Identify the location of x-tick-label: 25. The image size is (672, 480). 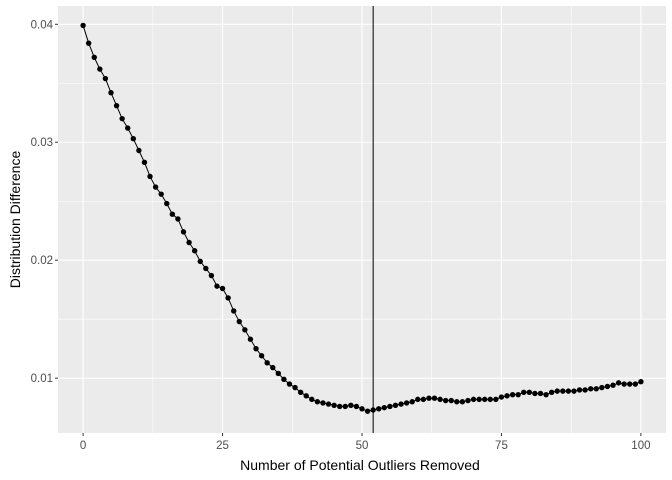
(222, 446).